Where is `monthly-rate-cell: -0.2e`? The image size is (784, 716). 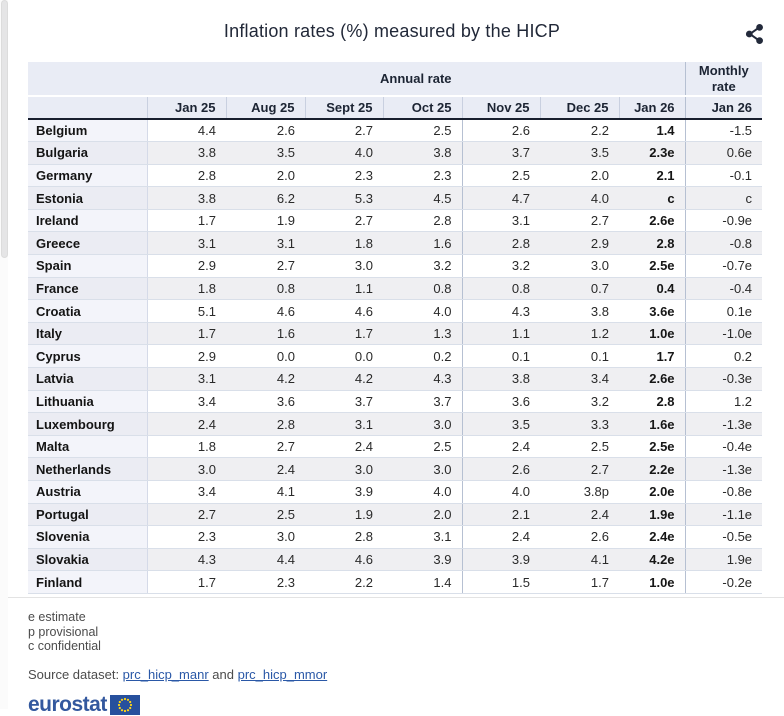
monthly-rate-cell: -0.2e is located at coordinates (723, 582).